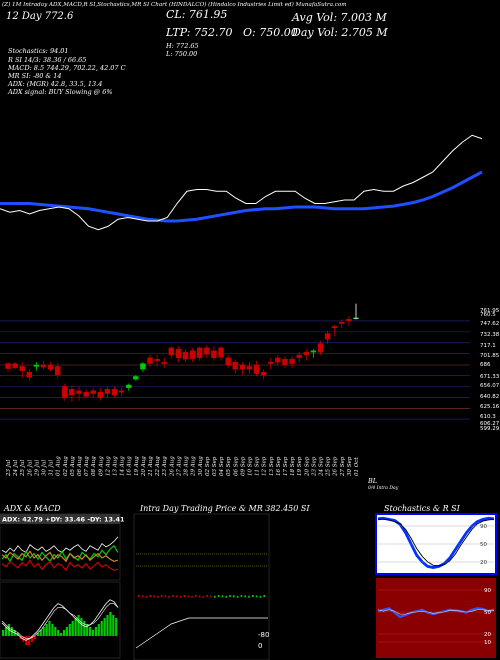  What do you see at coordinates (485, 365) in the screenshot?
I see `price-axis-label: 686` at bounding box center [485, 365].